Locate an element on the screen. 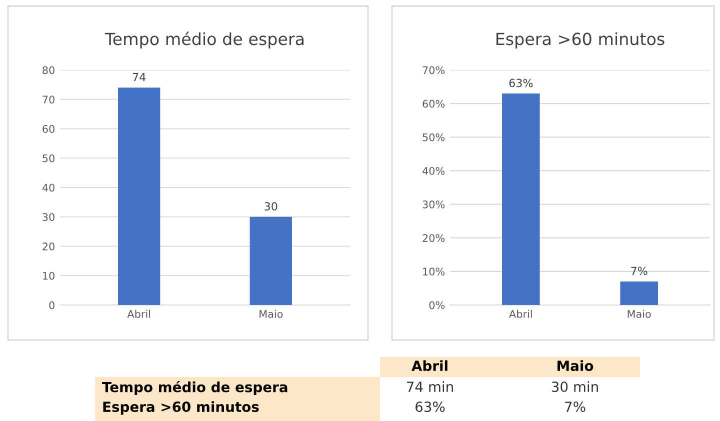 This screenshot has height=421, width=720. y-tick-label: 60% is located at coordinates (433, 104).